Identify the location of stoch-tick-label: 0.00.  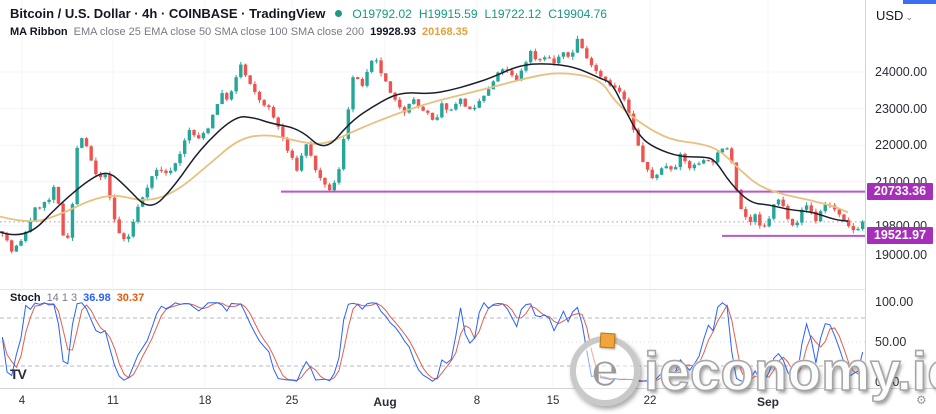
(887, 382).